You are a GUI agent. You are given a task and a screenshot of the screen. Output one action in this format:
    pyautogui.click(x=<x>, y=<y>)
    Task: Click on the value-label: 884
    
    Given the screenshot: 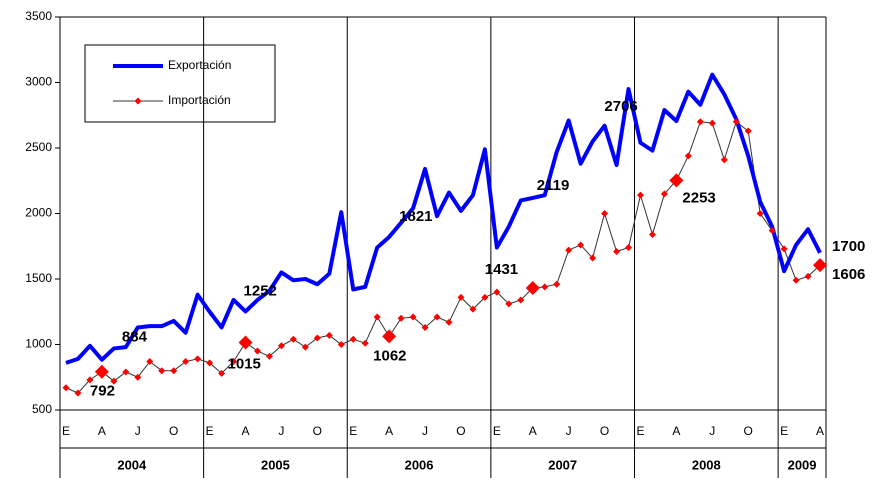 What is the action you would take?
    pyautogui.click(x=135, y=337)
    